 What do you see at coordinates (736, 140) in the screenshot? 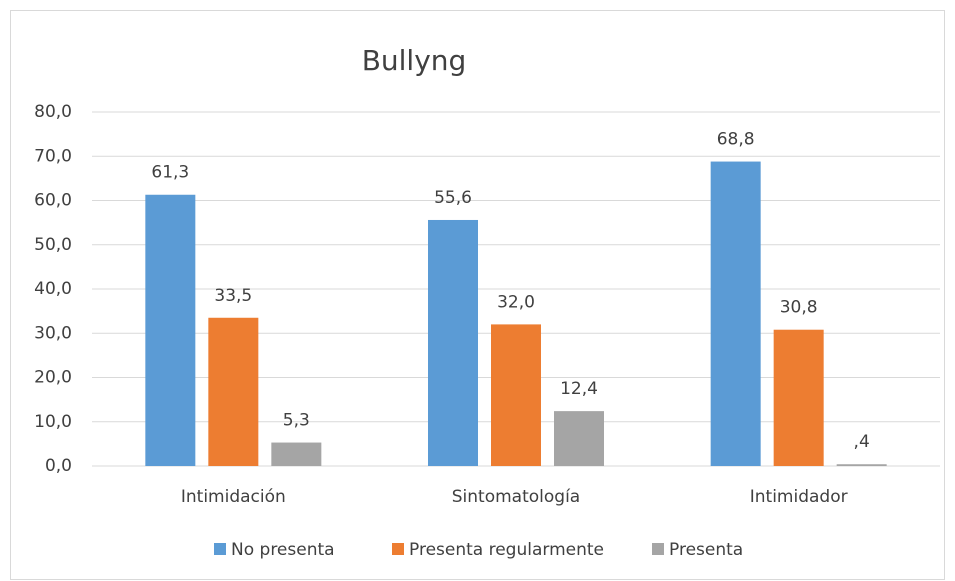
I see `data-label: 68,8` at bounding box center [736, 140].